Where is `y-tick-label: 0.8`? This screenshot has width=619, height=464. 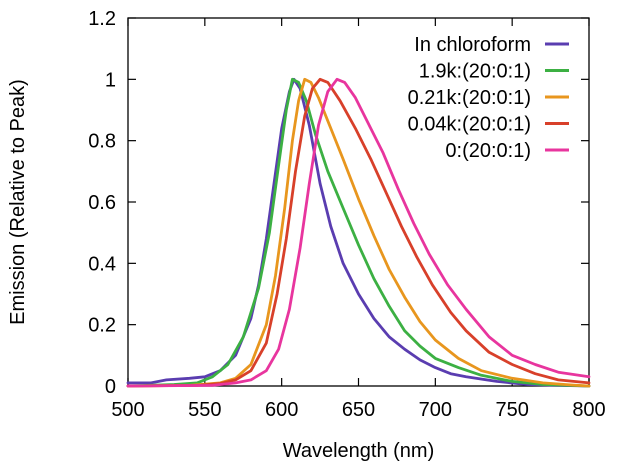
y-tick-label: 0.8 is located at coordinates (102, 142).